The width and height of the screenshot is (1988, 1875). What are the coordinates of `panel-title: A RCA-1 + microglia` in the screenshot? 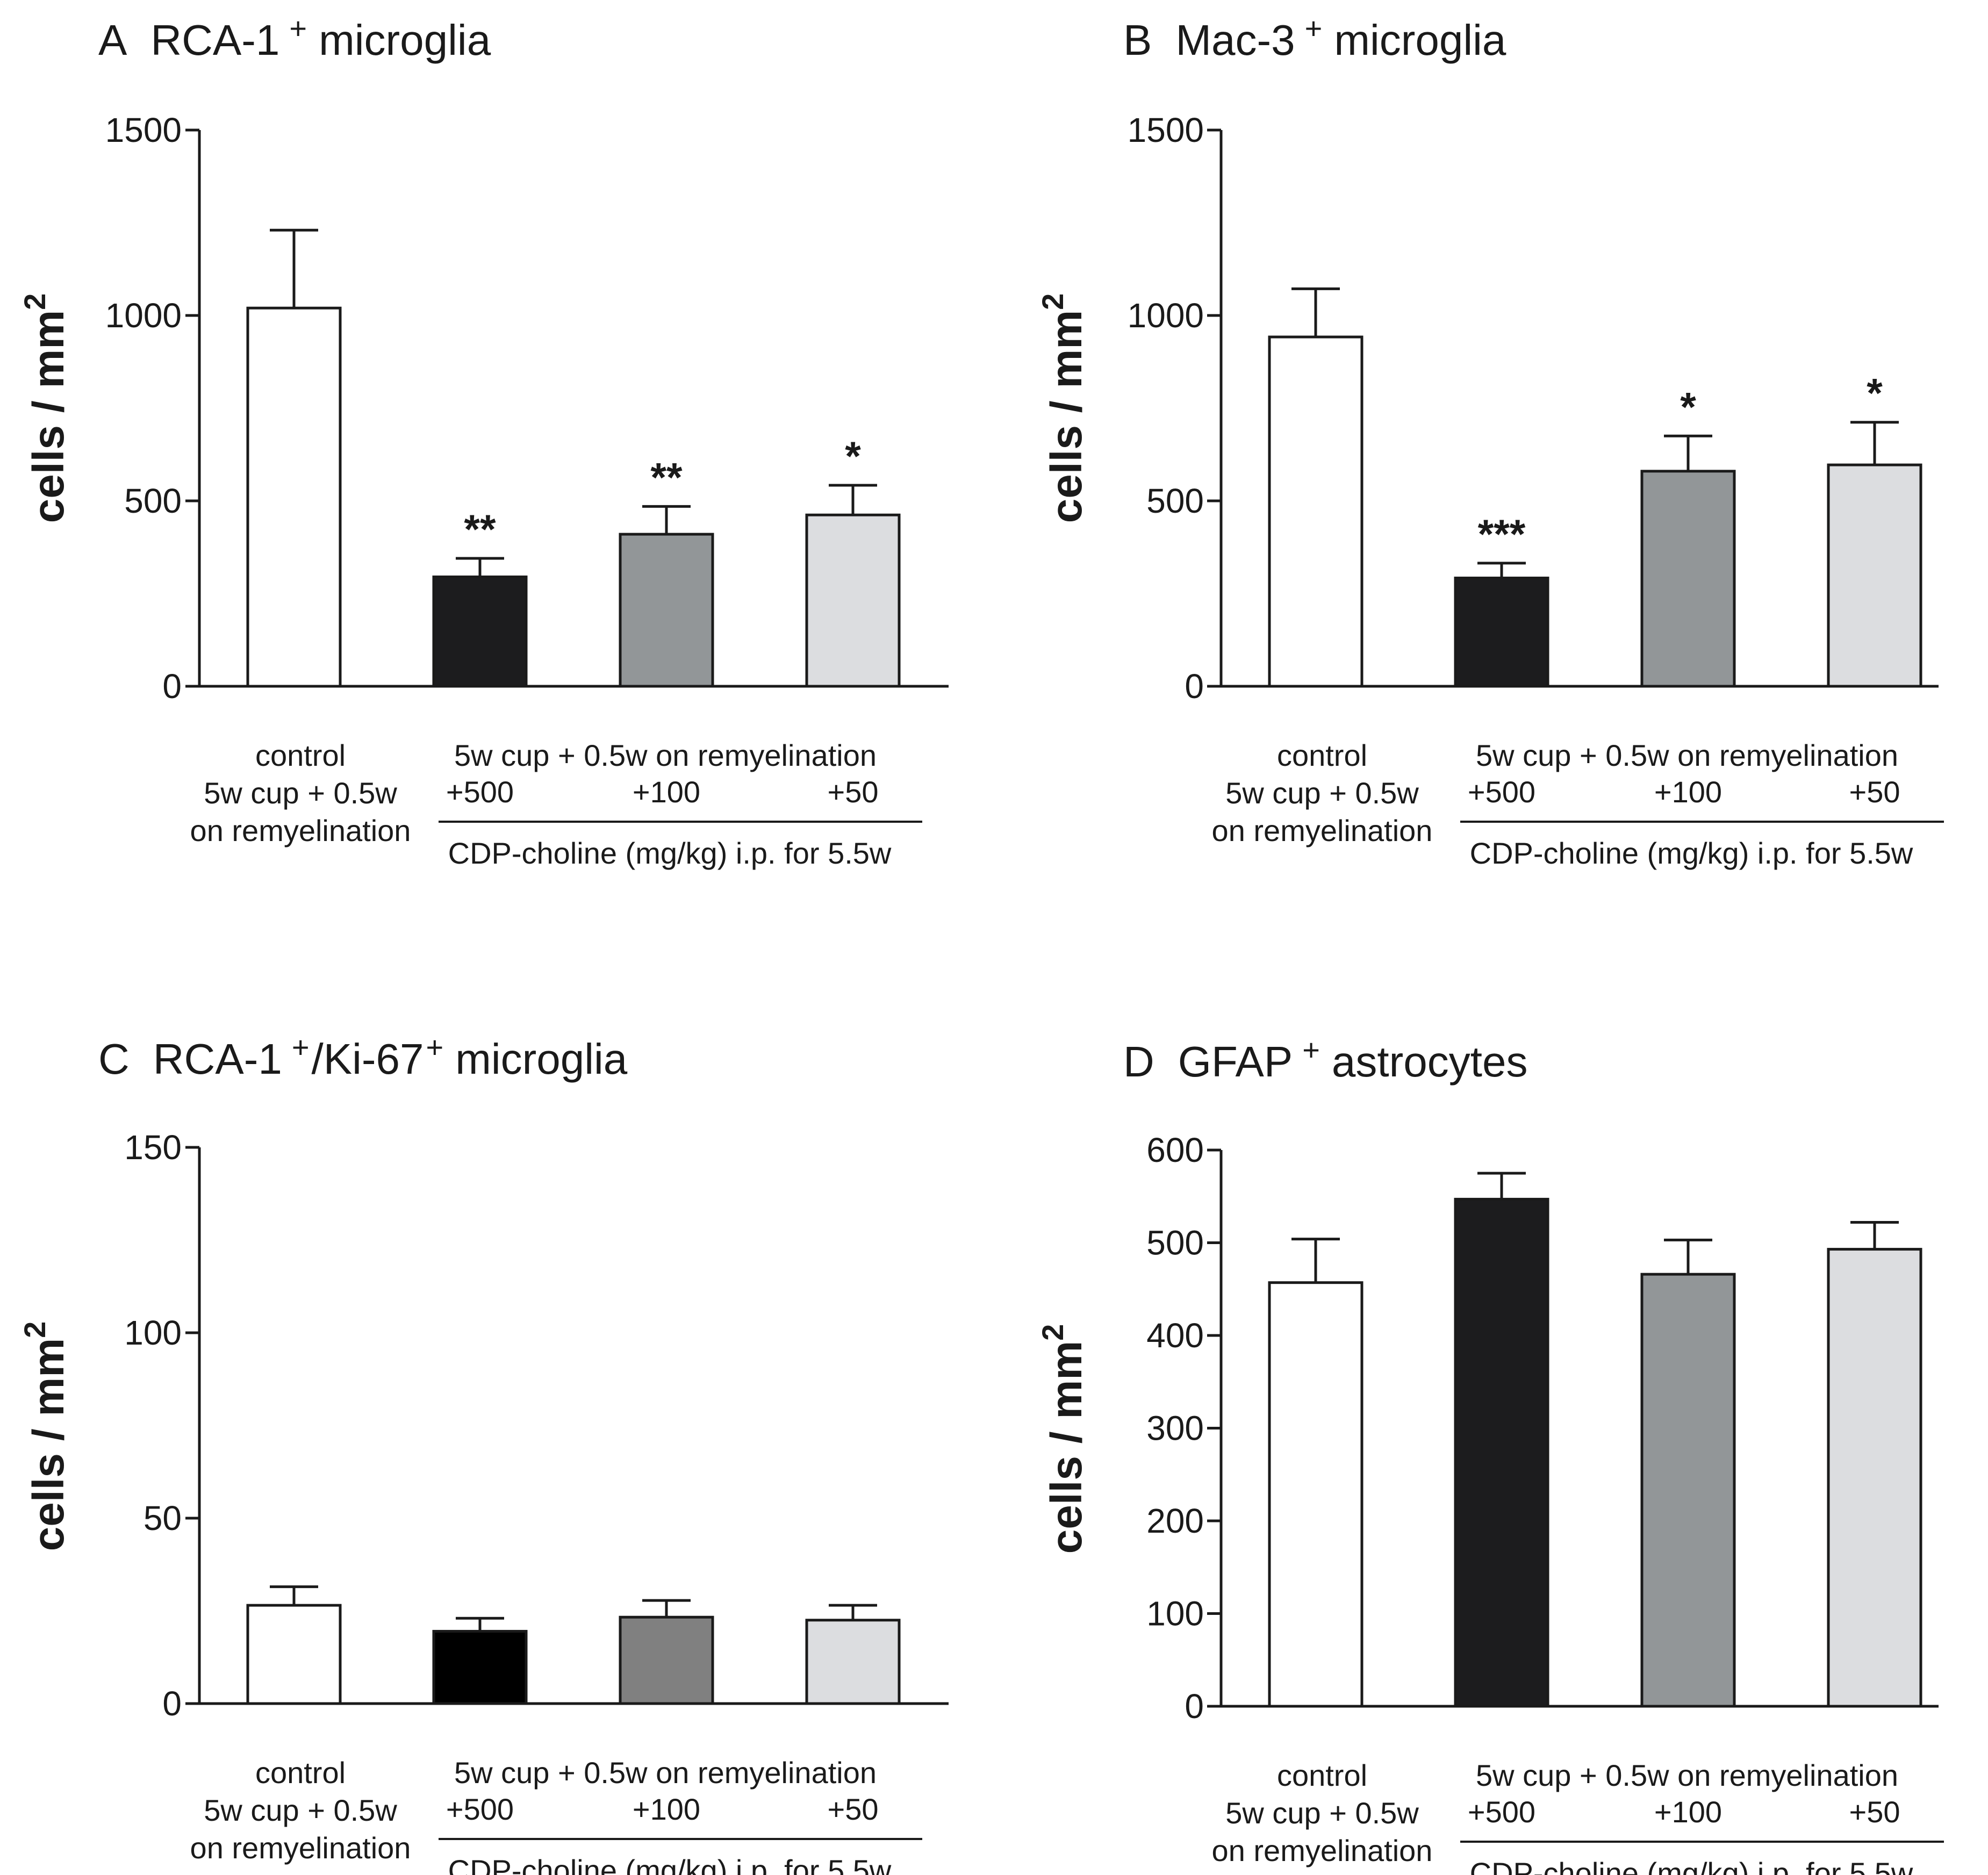 It's located at (294, 37).